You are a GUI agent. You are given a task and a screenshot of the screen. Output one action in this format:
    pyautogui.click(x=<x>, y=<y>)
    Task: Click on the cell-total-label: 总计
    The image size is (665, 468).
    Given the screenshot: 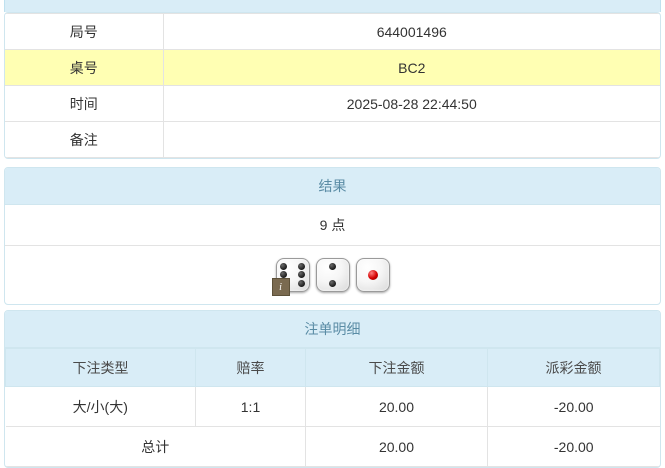 What is the action you would take?
    pyautogui.click(x=155, y=446)
    